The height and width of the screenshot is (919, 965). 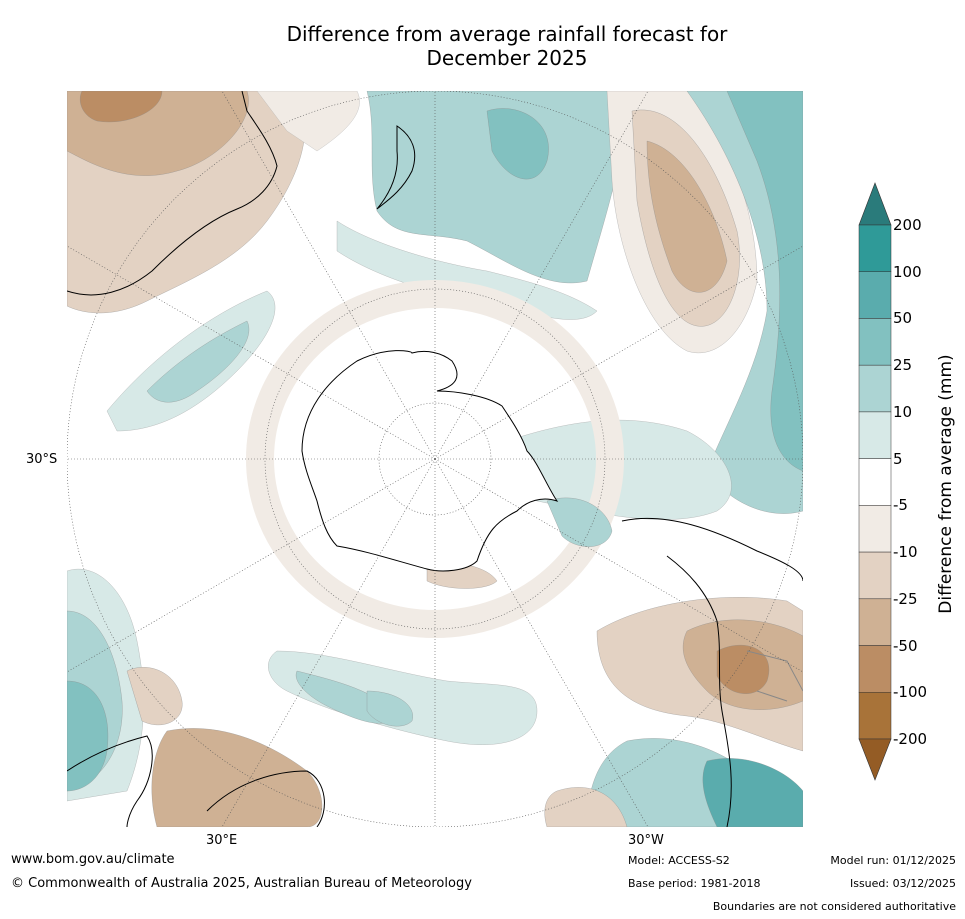 I want to click on colorbar, so click(x=875, y=481).